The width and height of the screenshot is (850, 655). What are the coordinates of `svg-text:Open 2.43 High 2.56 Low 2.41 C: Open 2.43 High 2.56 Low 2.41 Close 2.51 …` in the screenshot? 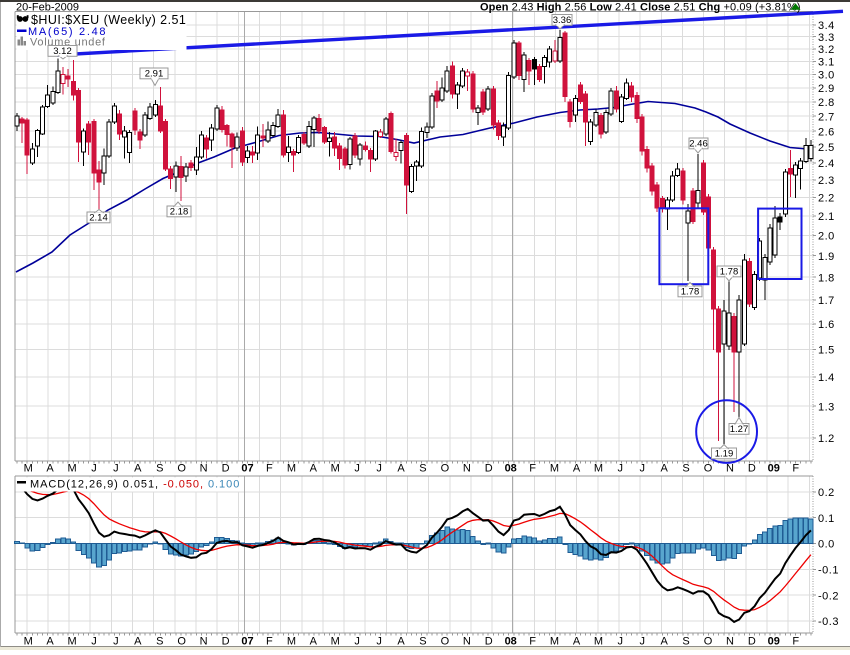 It's located at (640, 8).